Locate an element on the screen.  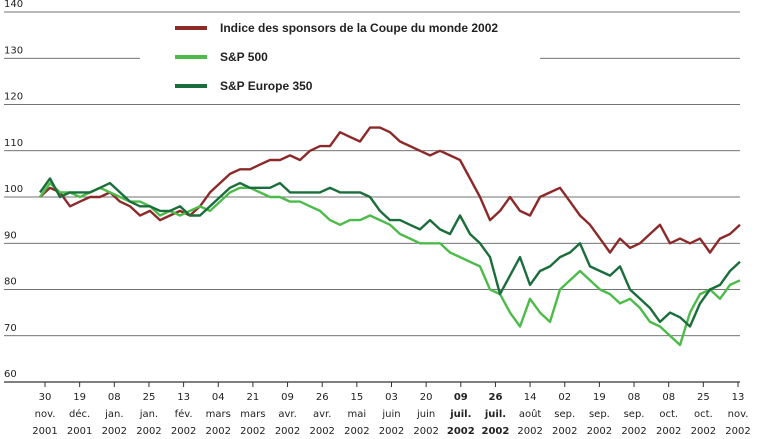
x-tick-label: fév. is located at coordinates (184, 414).